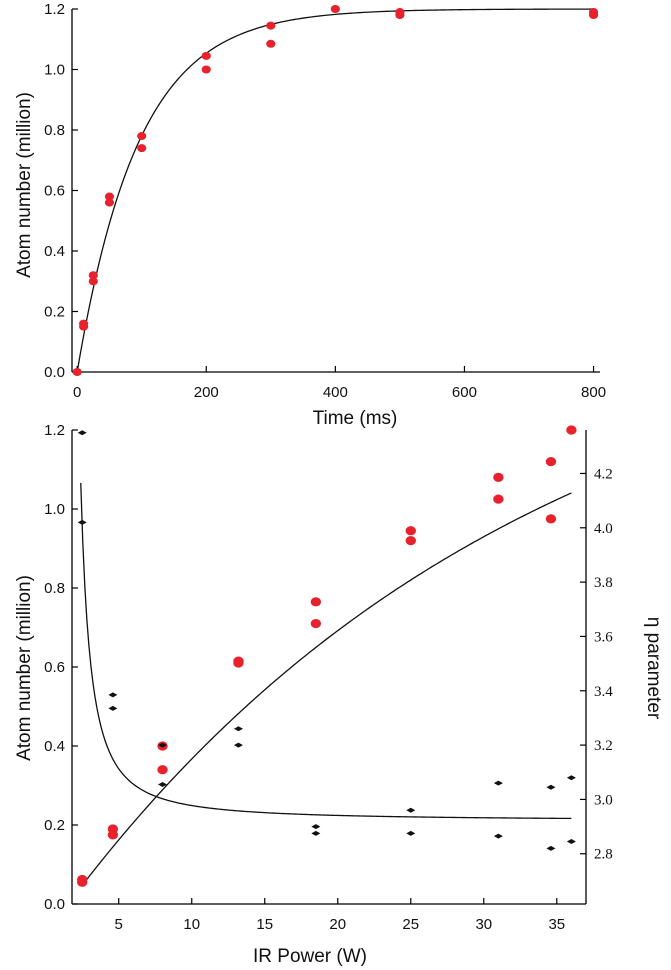  Describe the element at coordinates (54, 509) in the screenshot. I see `bottom-y-tick-label: 1.0` at that location.